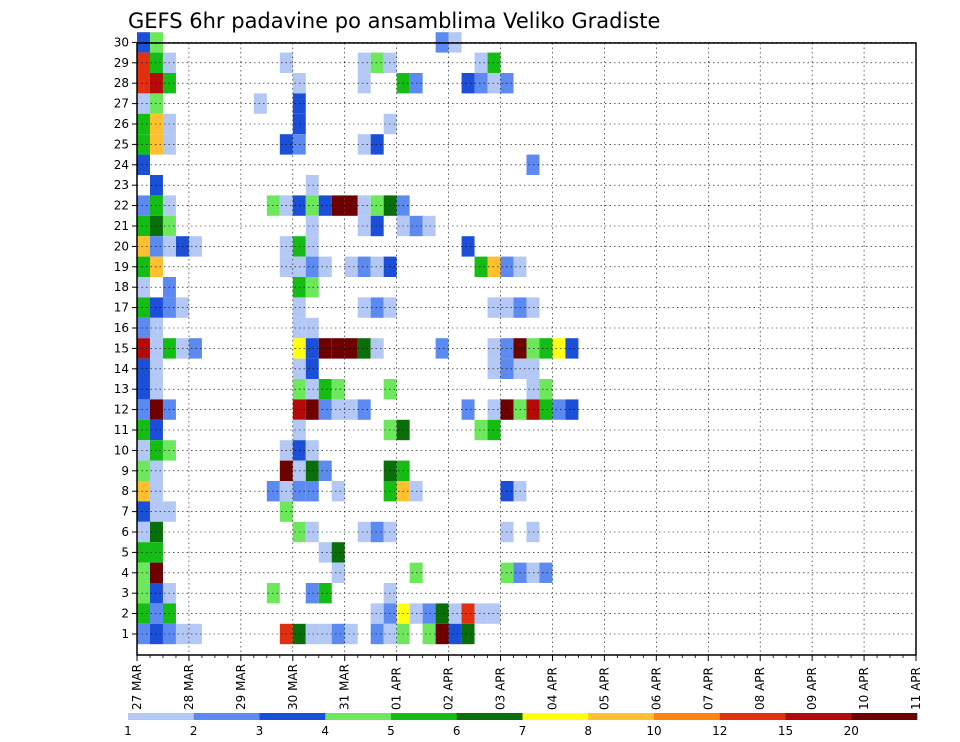  I want to click on colorbar-label: 8, so click(588, 731).